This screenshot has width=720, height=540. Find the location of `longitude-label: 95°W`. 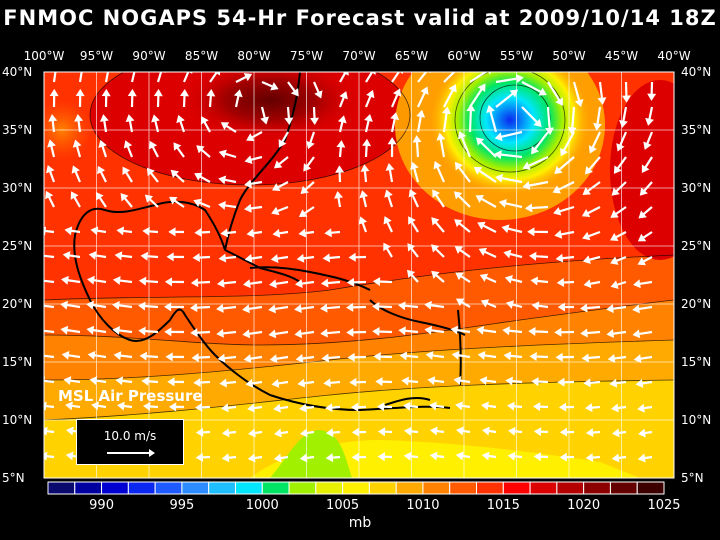

longitude-label: 95°W is located at coordinates (96, 56).